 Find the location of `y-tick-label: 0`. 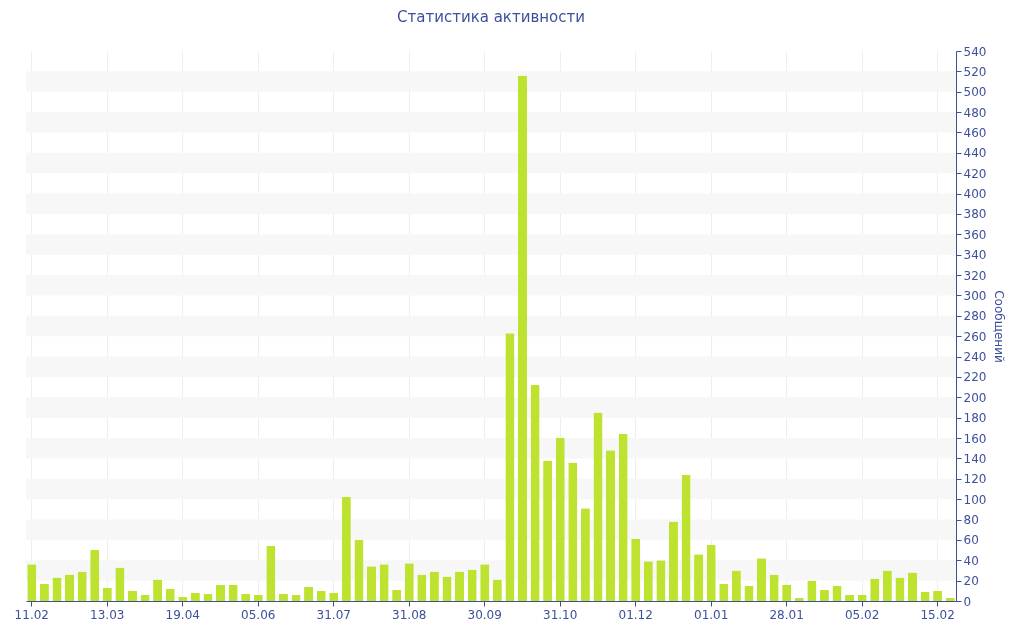

y-tick-label: 0 is located at coordinates (967, 601).